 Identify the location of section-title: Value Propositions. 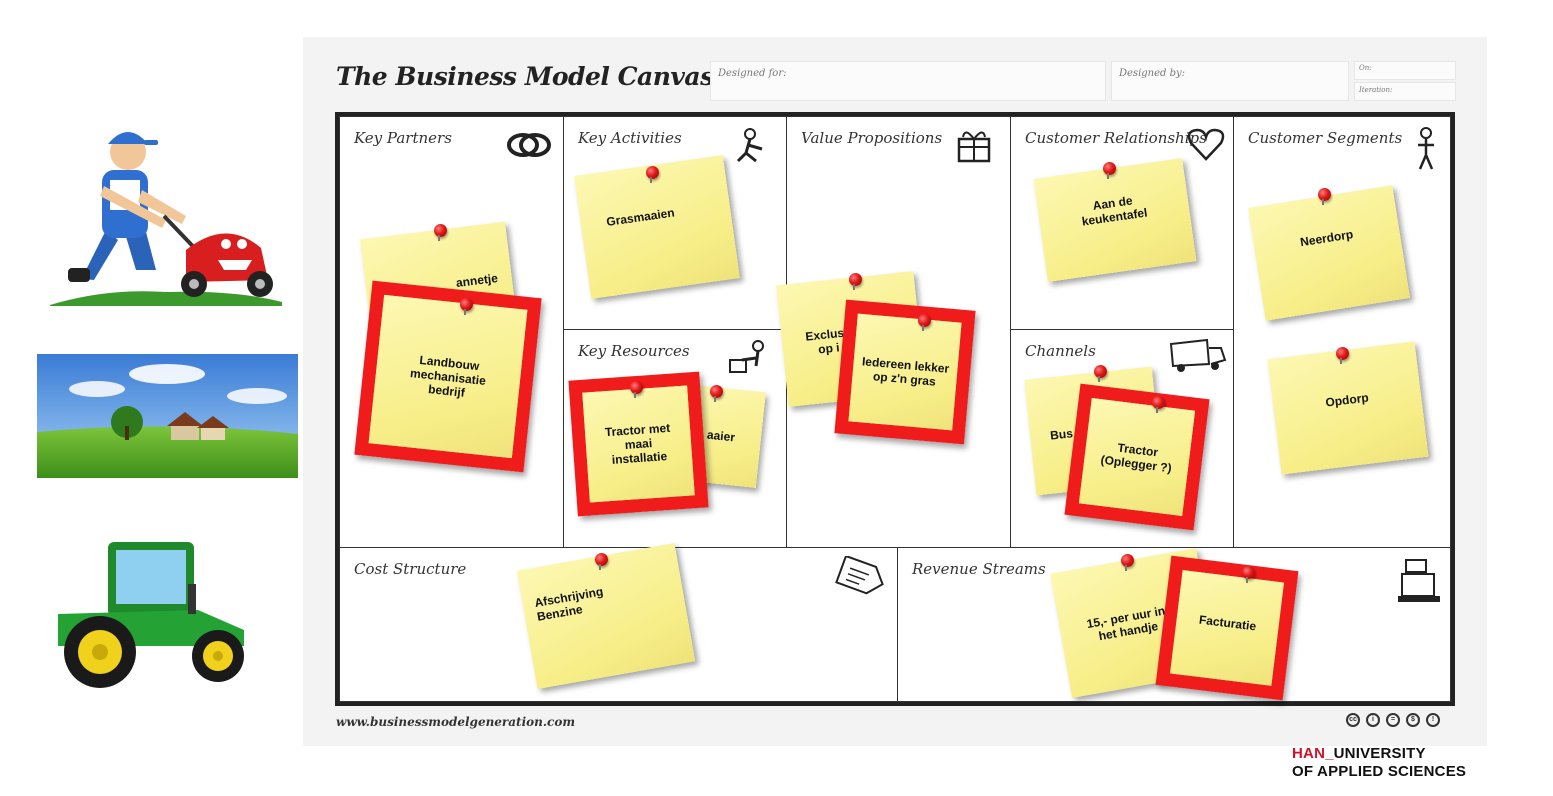
(872, 138).